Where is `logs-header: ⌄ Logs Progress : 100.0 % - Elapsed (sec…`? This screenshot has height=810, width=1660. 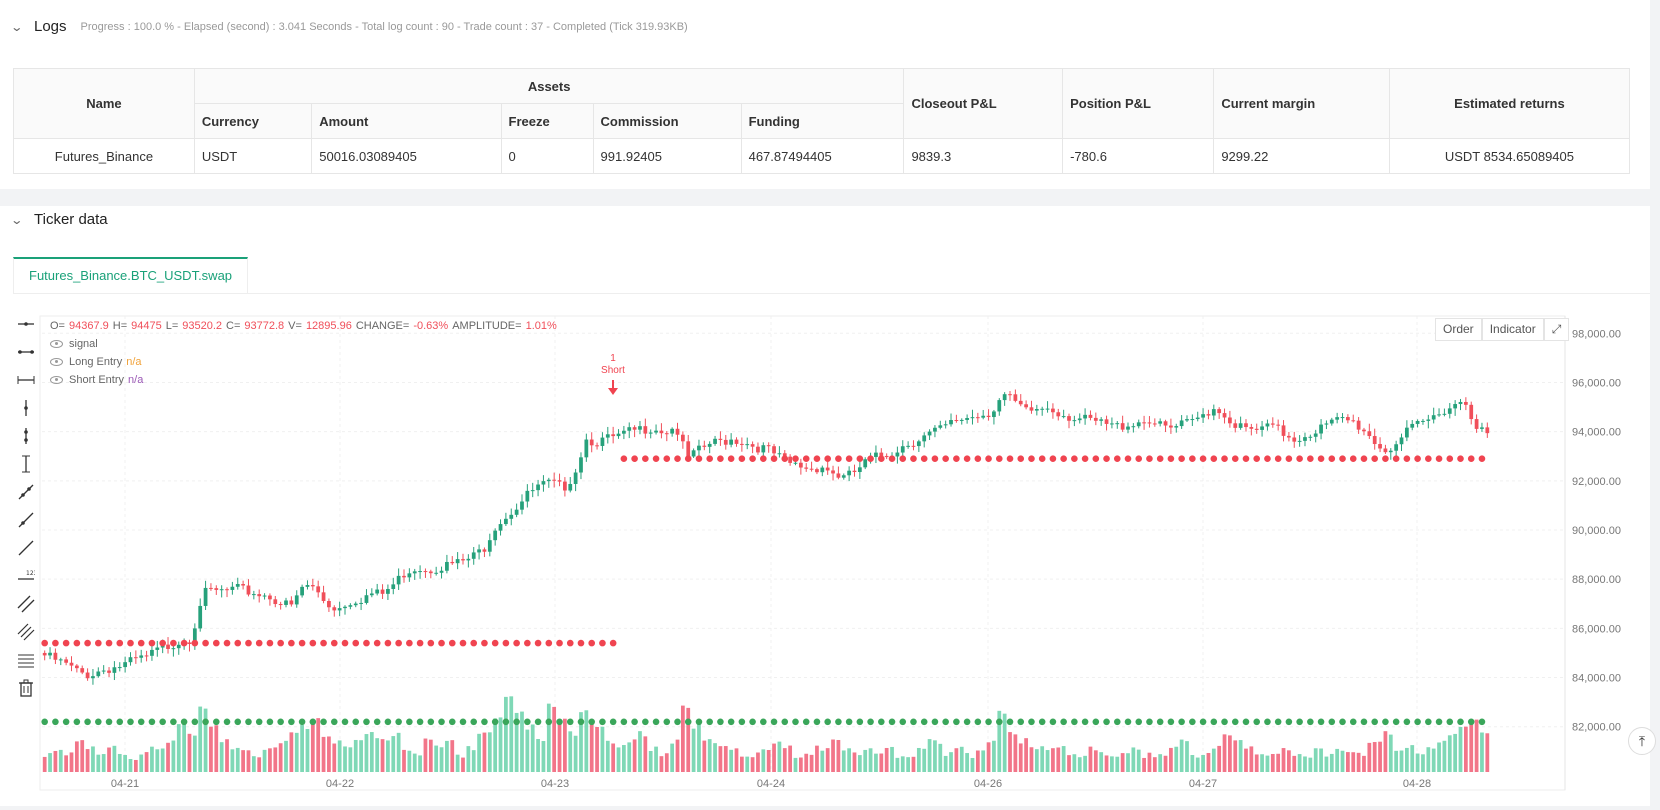
logs-header: ⌄ Logs Progress : 100.0 % - Elapsed (sec… is located at coordinates (349, 26).